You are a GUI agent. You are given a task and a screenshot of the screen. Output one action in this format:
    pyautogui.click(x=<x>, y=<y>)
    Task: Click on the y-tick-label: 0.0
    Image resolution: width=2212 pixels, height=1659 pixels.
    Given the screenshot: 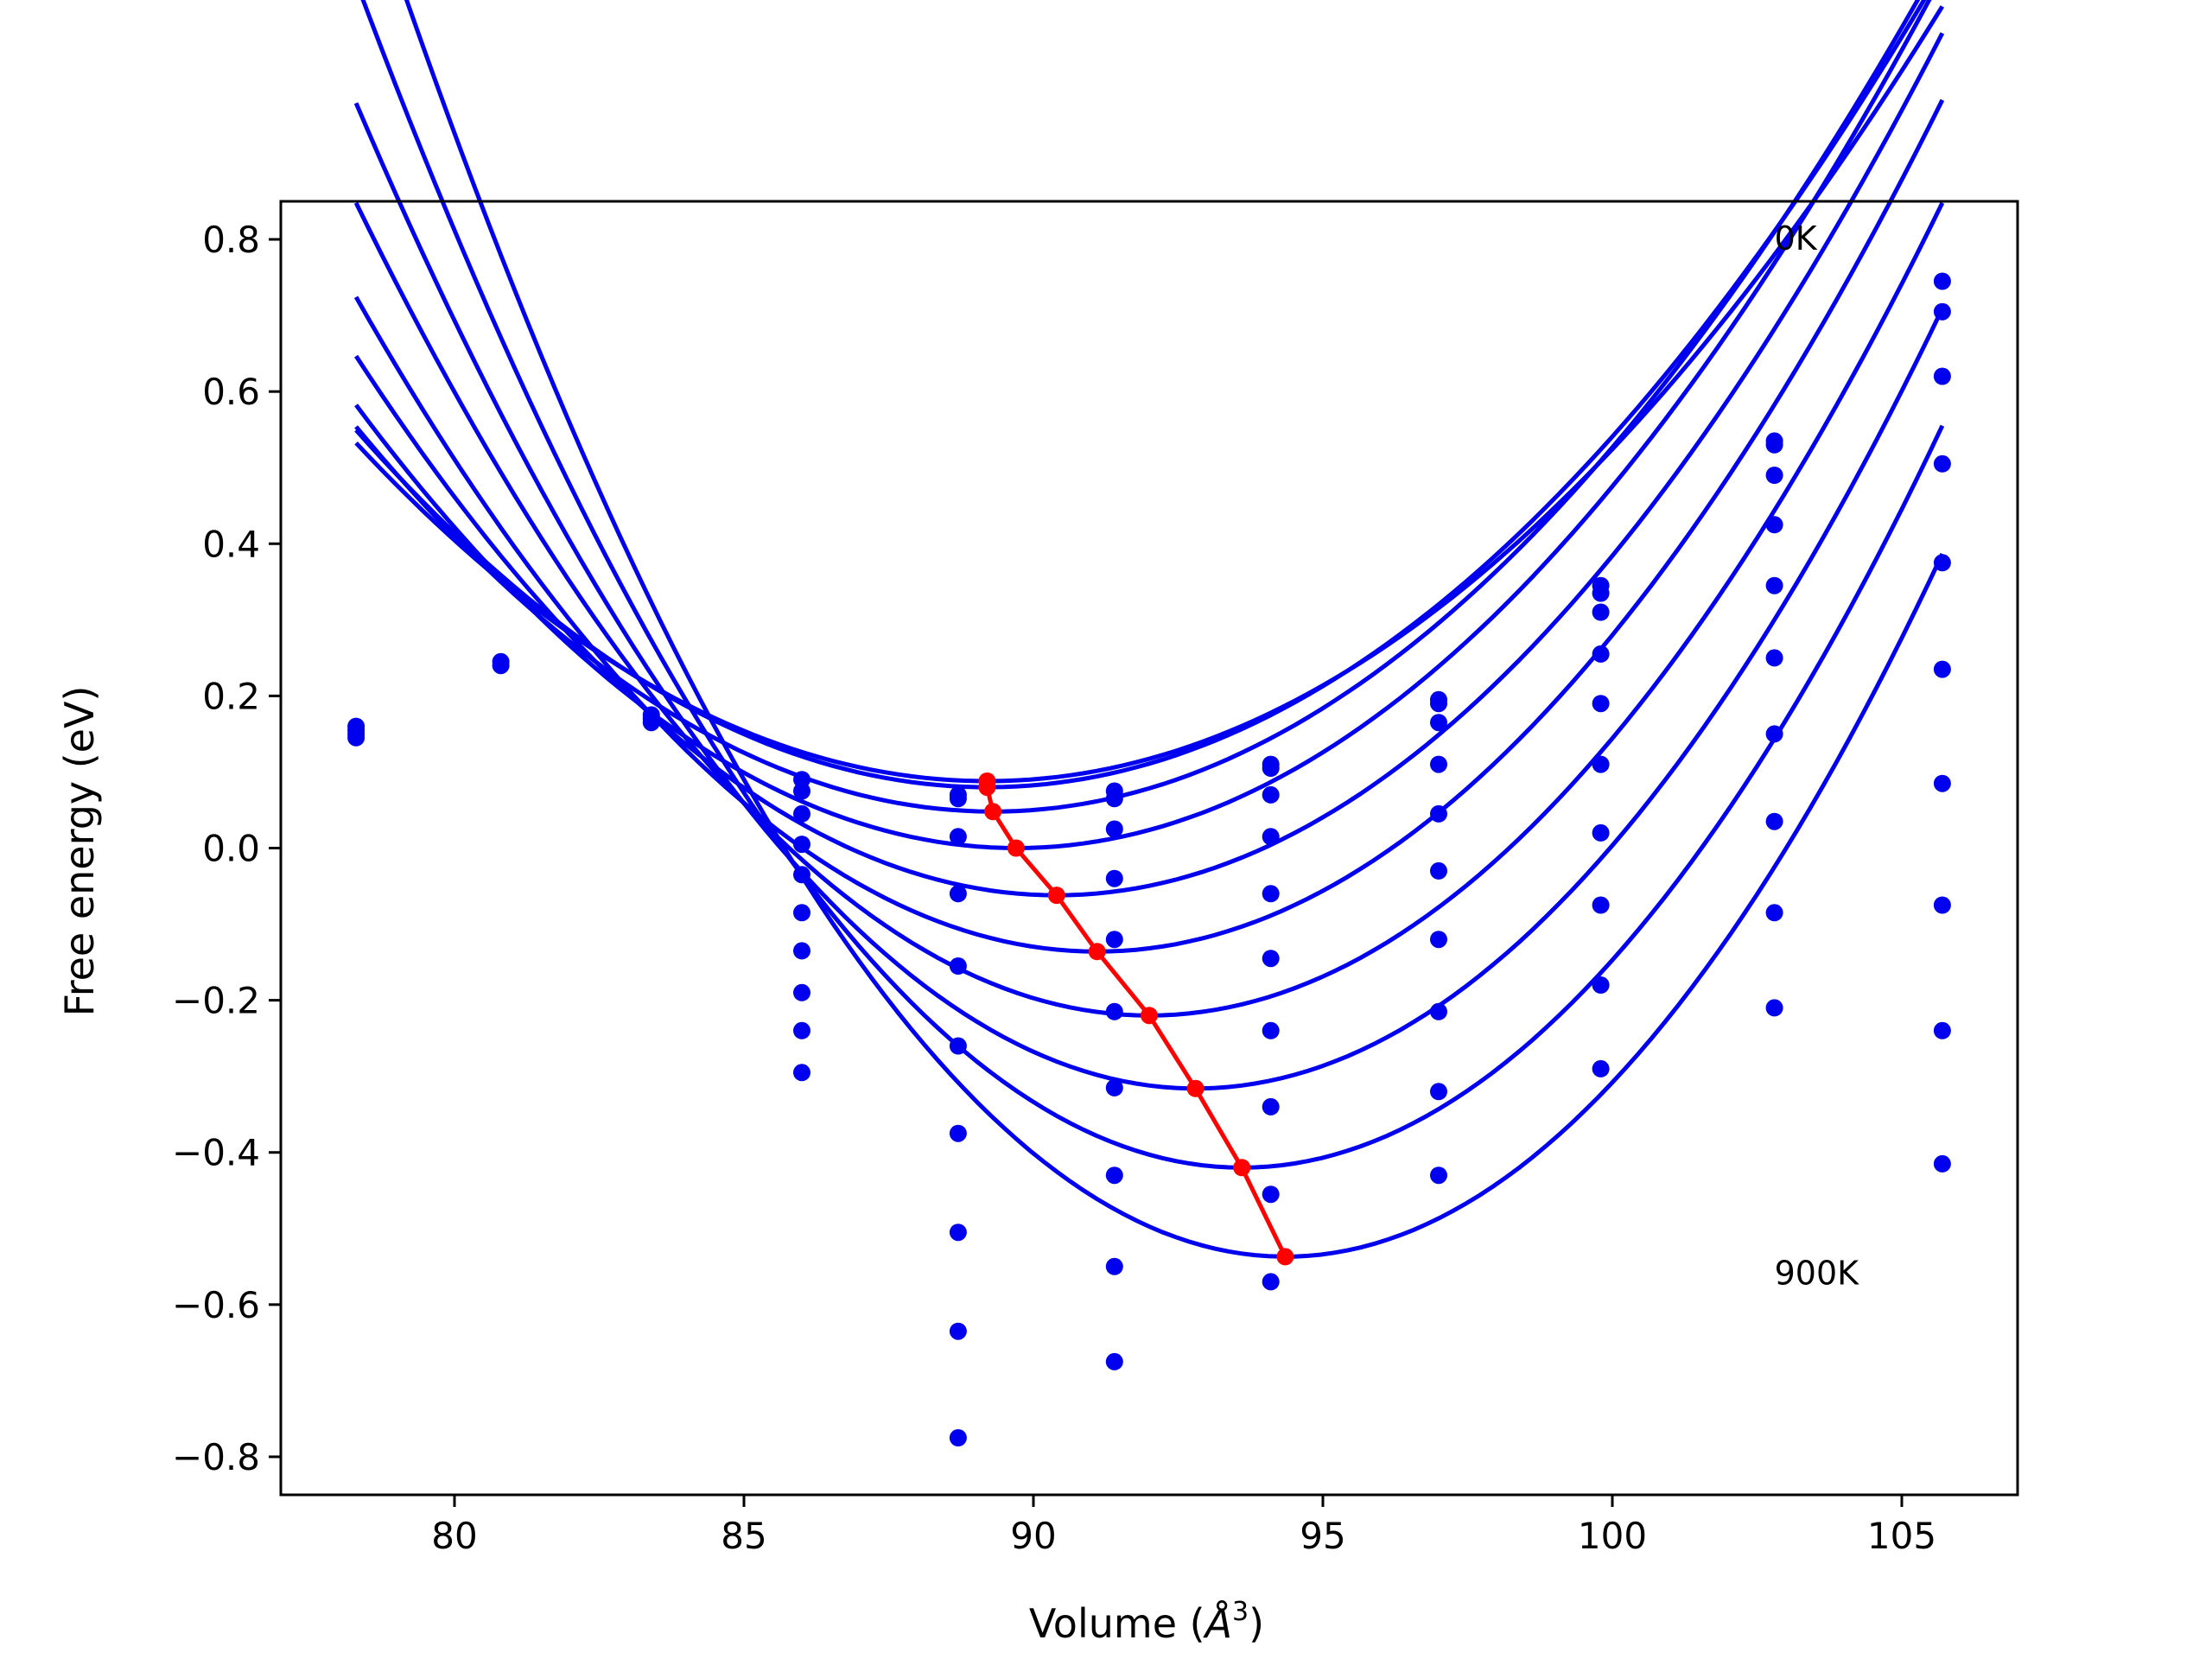 What is the action you would take?
    pyautogui.click(x=231, y=849)
    